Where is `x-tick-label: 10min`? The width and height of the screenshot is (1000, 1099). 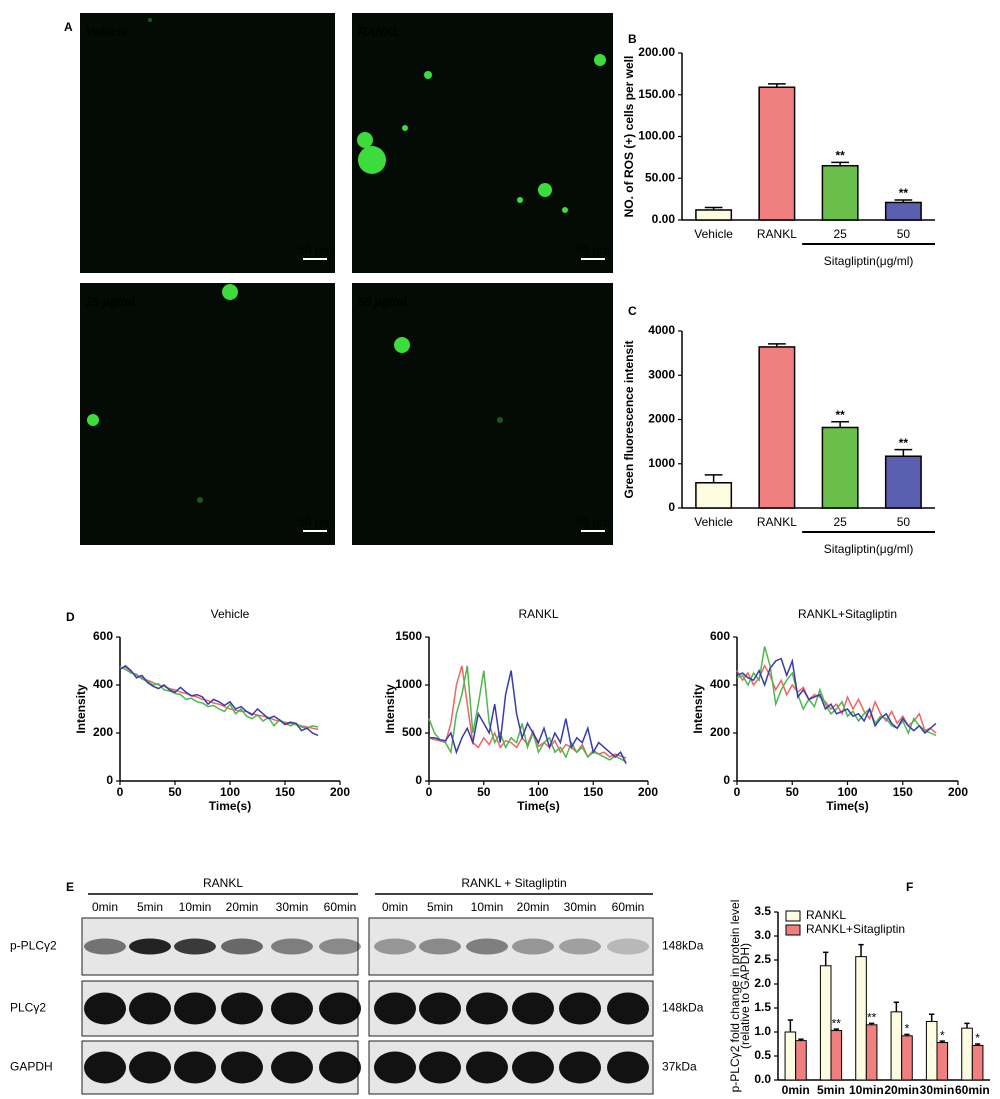 x-tick-label: 10min is located at coordinates (866, 1090).